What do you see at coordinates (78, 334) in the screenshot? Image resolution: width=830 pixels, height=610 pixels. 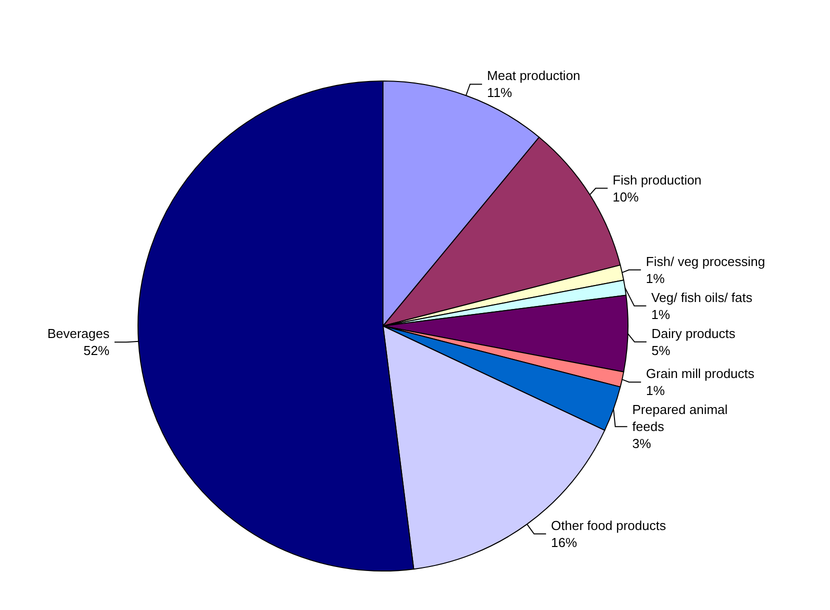 I see `slice-label: Beverages` at bounding box center [78, 334].